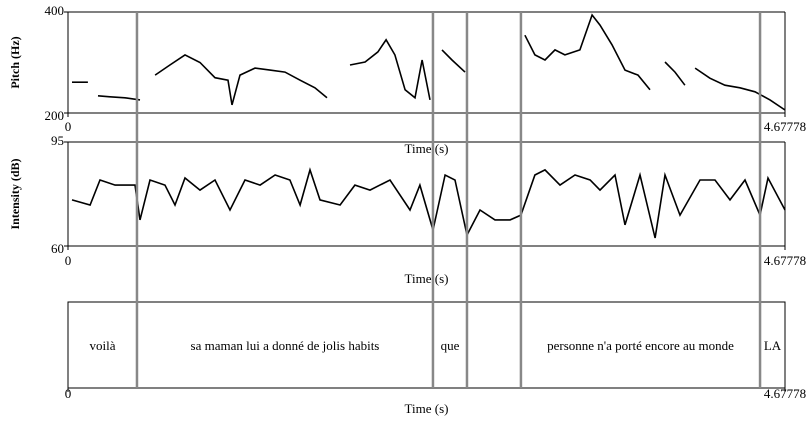  I want to click on y-tick-label: 400, so click(55, 10).